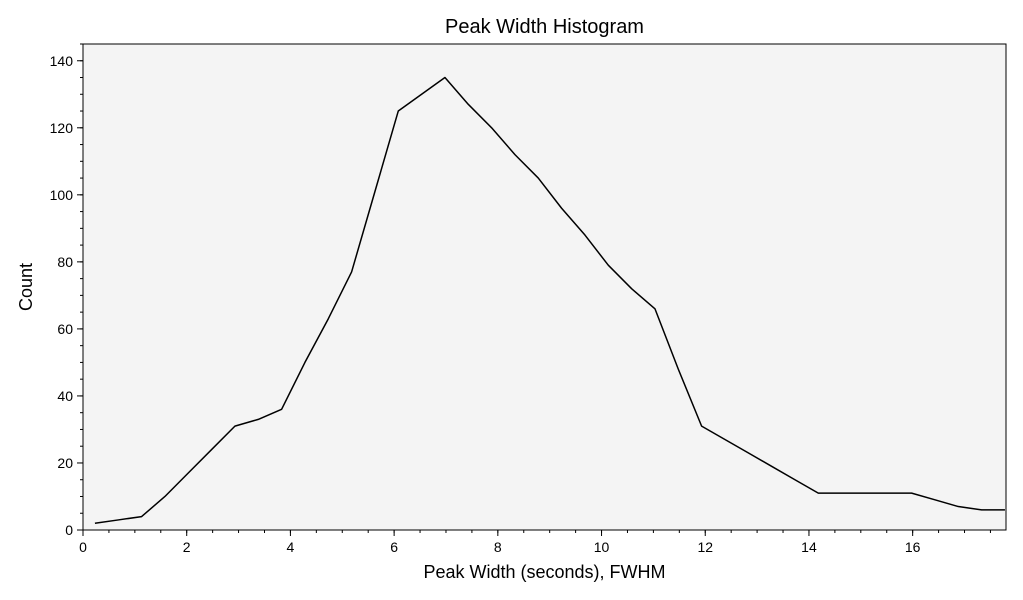 The height and width of the screenshot is (600, 1023). I want to click on x-tick-label: 14, so click(809, 547).